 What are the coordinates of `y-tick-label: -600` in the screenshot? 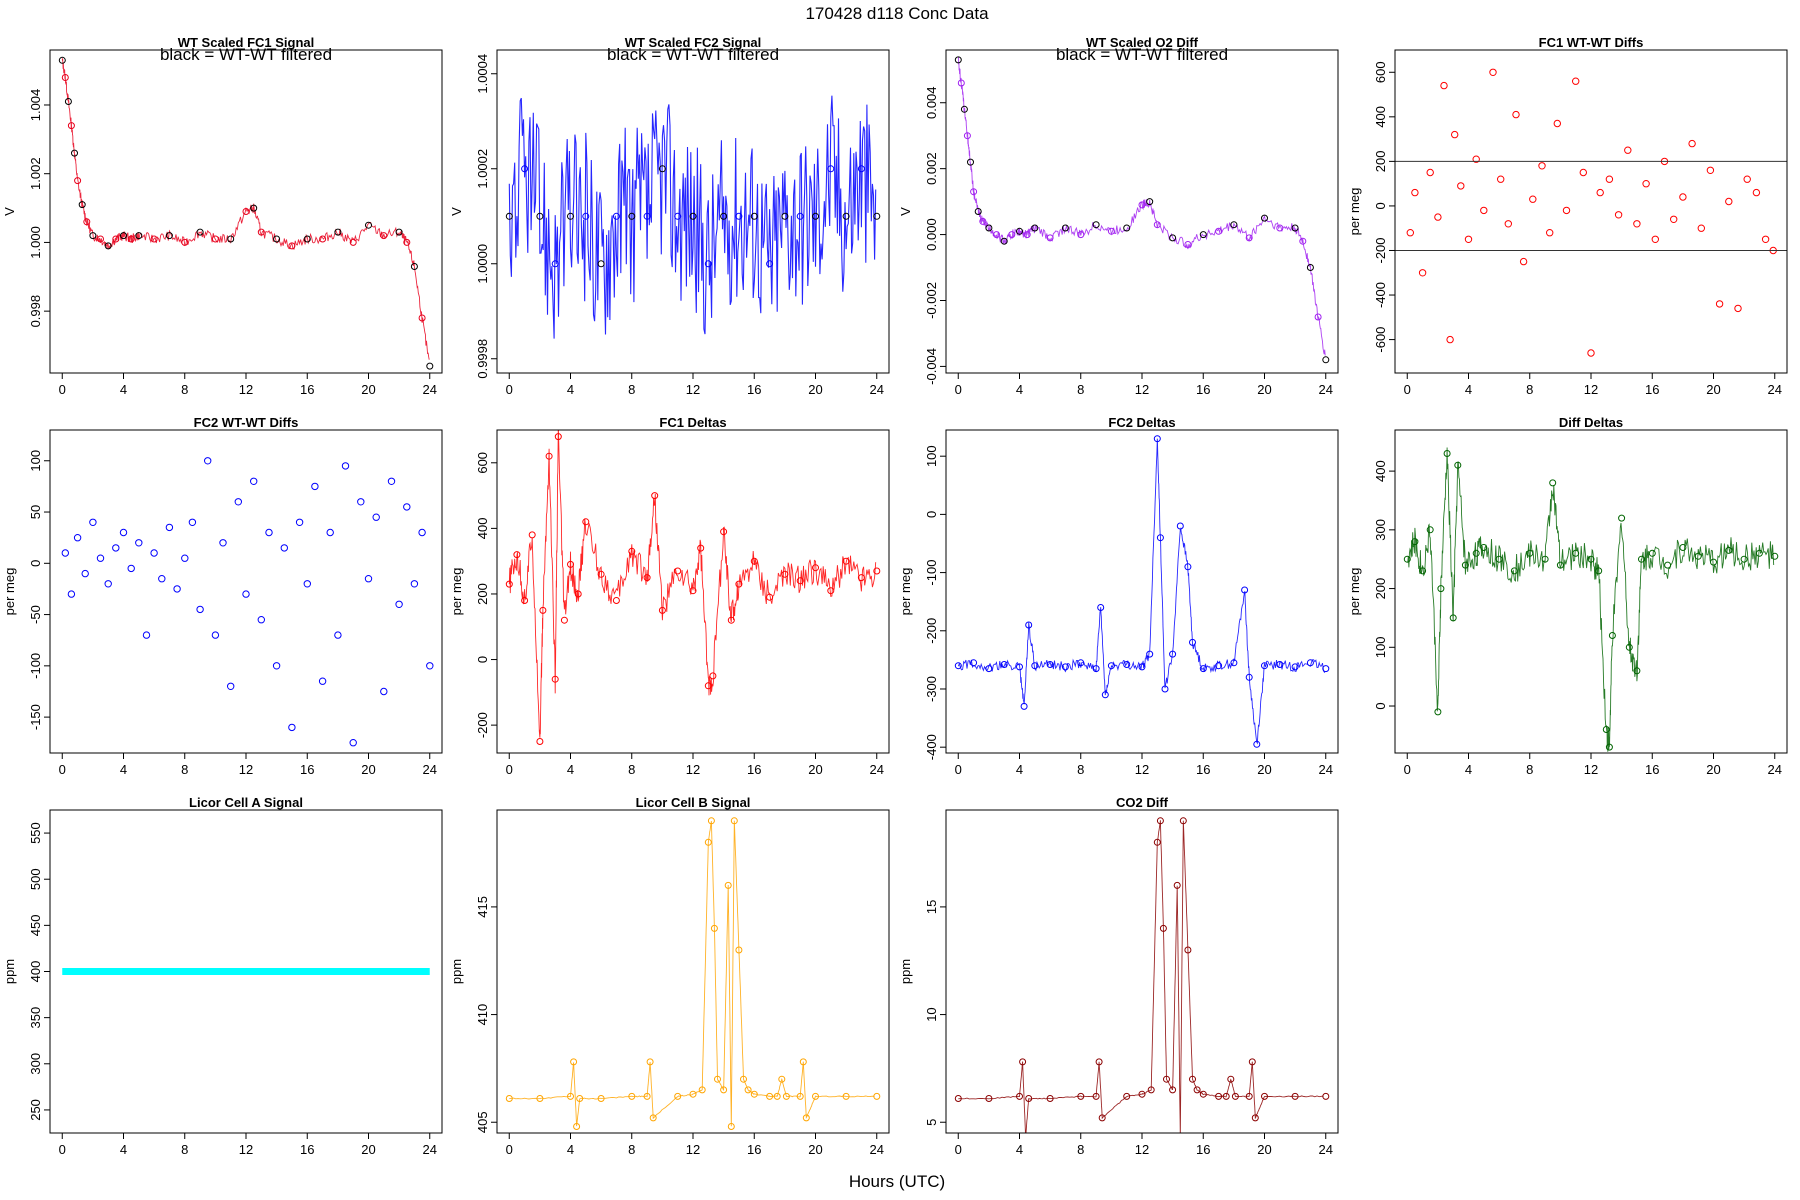 It's located at (1380, 340).